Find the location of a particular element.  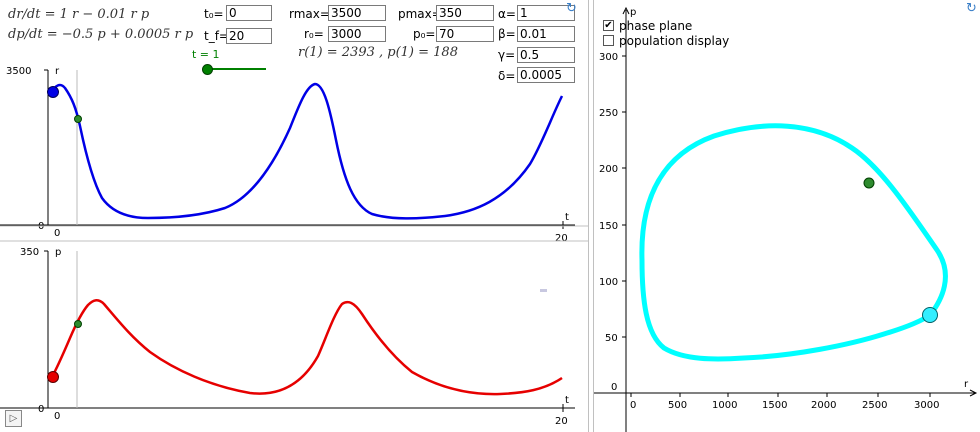

p-ymax-label: 350 is located at coordinates (29, 252).